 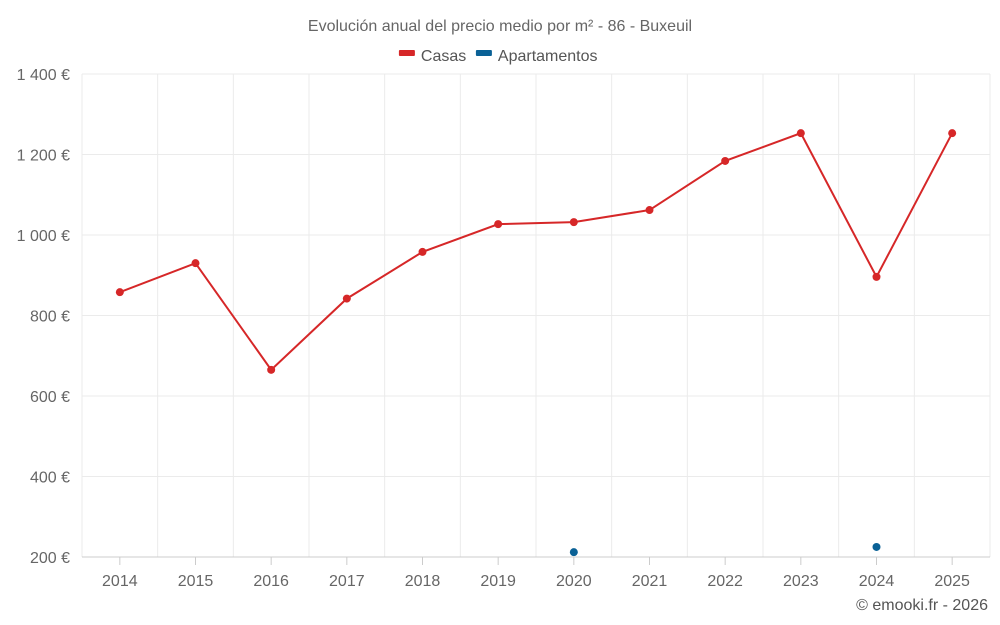 What do you see at coordinates (120, 581) in the screenshot?
I see `x-tick-label: 2014` at bounding box center [120, 581].